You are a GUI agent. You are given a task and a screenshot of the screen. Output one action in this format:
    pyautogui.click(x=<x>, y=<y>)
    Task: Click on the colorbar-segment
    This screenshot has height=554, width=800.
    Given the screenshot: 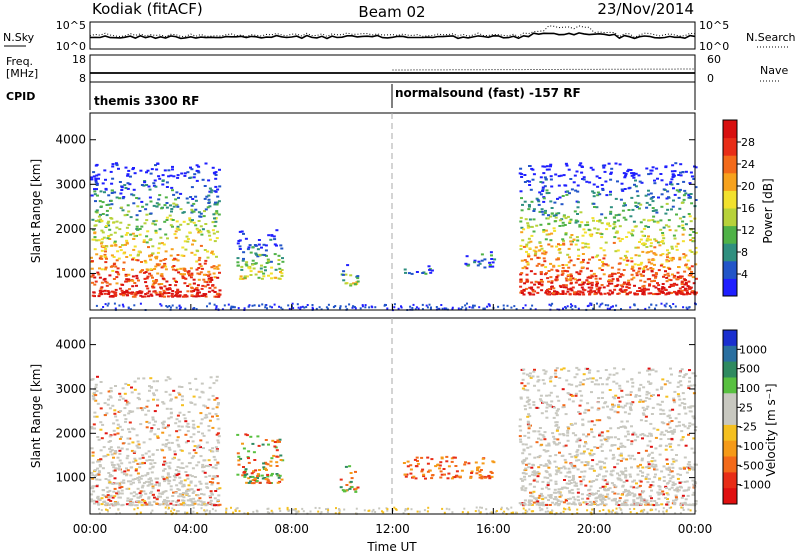 What is the action you would take?
    pyautogui.click(x=730, y=287)
    